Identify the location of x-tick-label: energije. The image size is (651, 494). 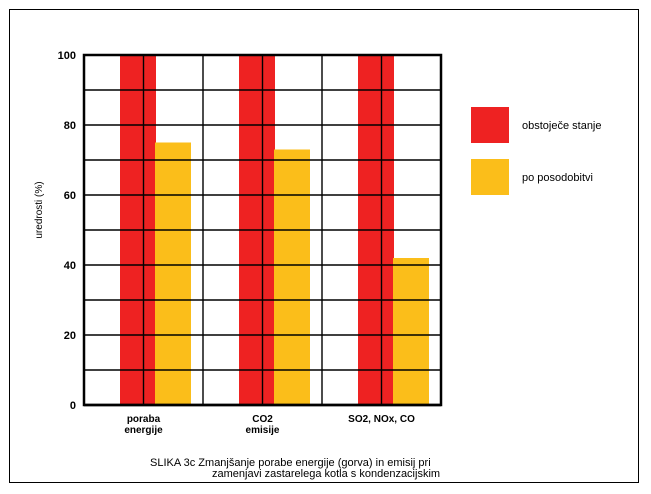
(143, 430).